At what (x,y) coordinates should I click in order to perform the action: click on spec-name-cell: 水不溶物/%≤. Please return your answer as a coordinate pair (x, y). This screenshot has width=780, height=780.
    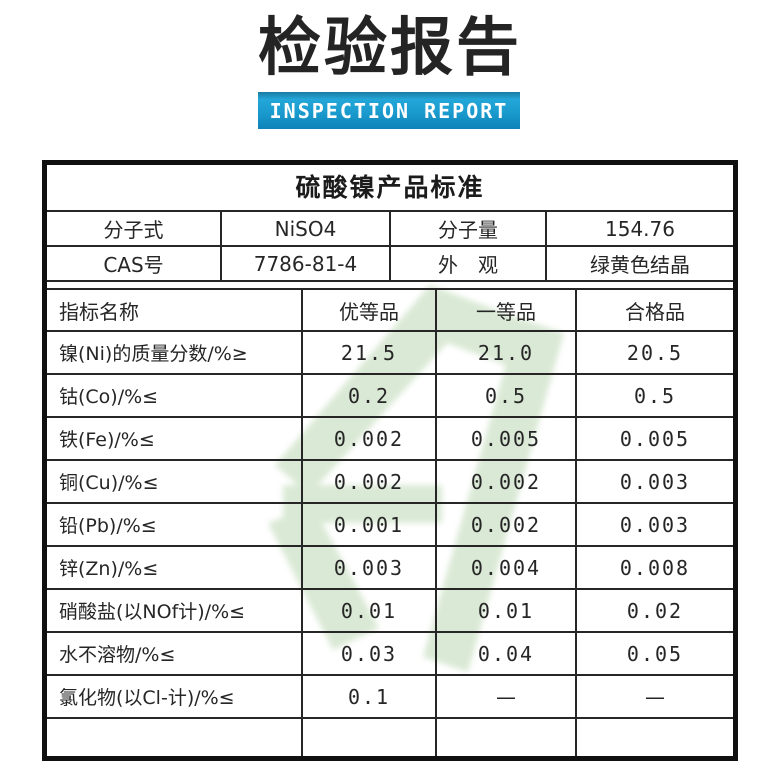
    Looking at the image, I should click on (175, 653).